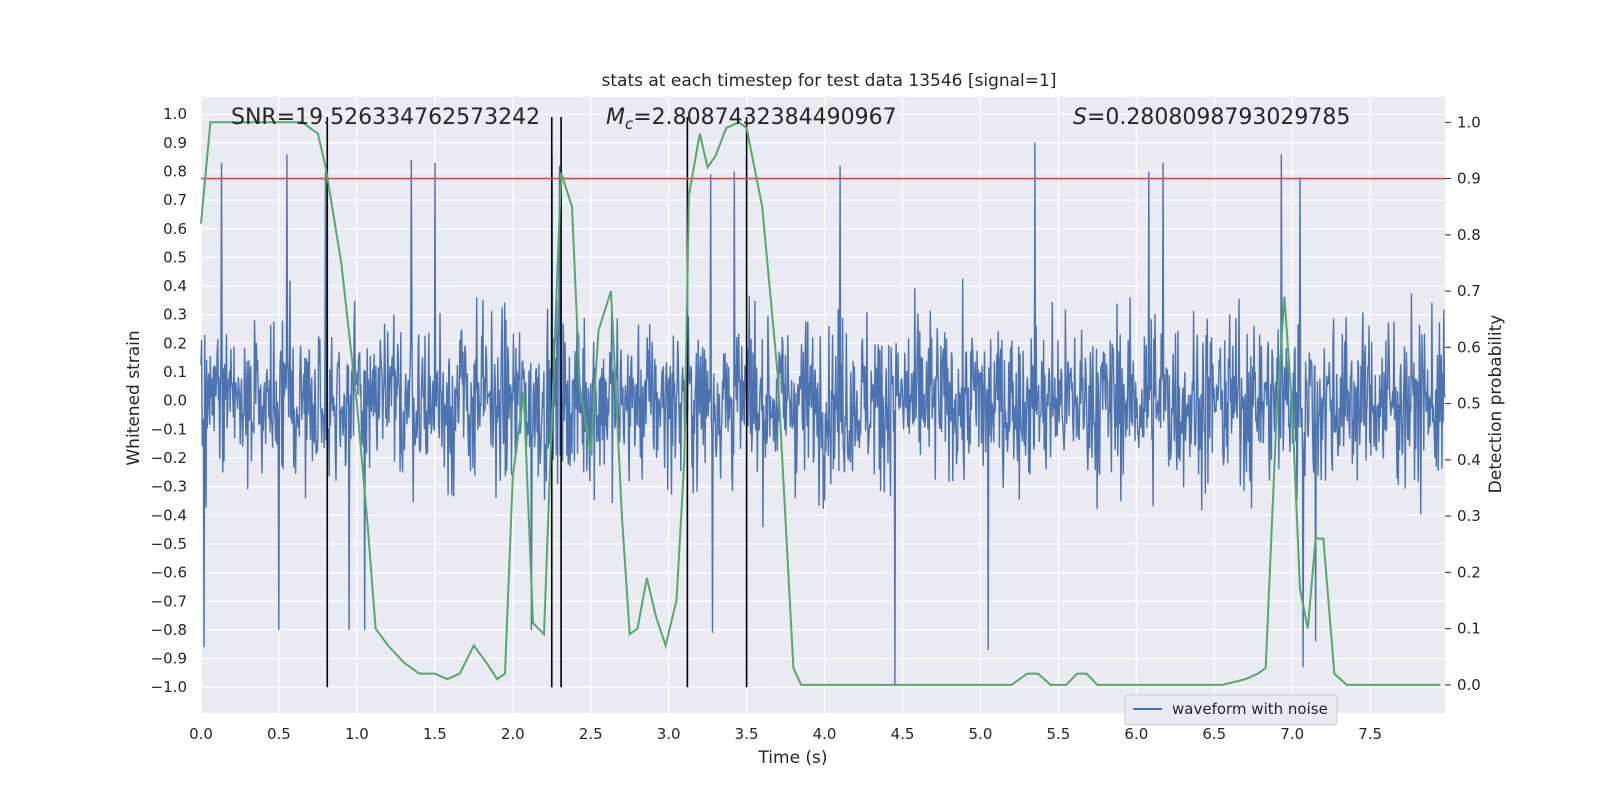 The image size is (1600, 800). What do you see at coordinates (1469, 404) in the screenshot?
I see `y2-tick-label: 0.5` at bounding box center [1469, 404].